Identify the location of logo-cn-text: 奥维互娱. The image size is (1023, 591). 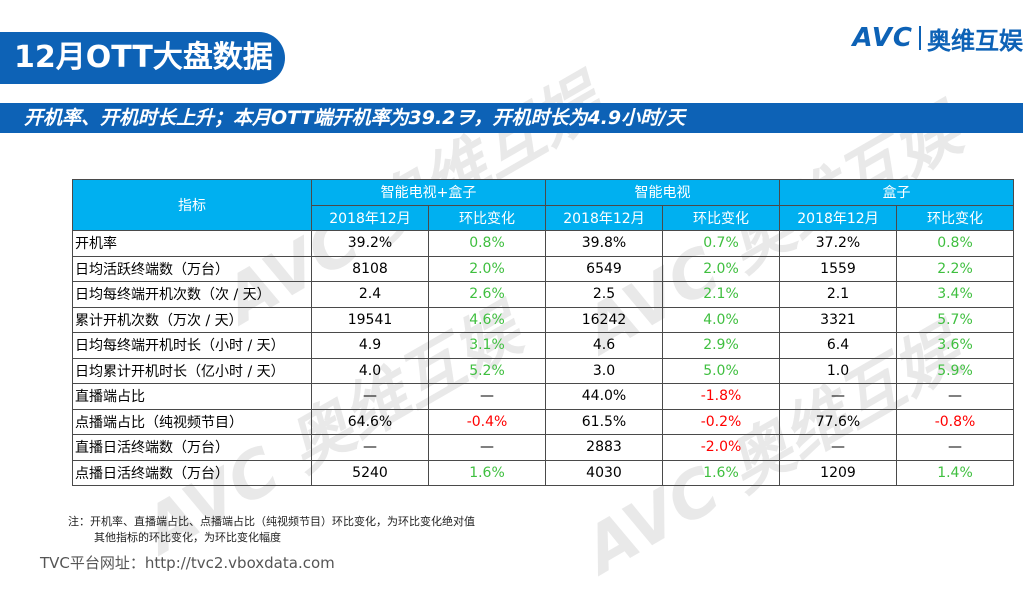
(975, 40).